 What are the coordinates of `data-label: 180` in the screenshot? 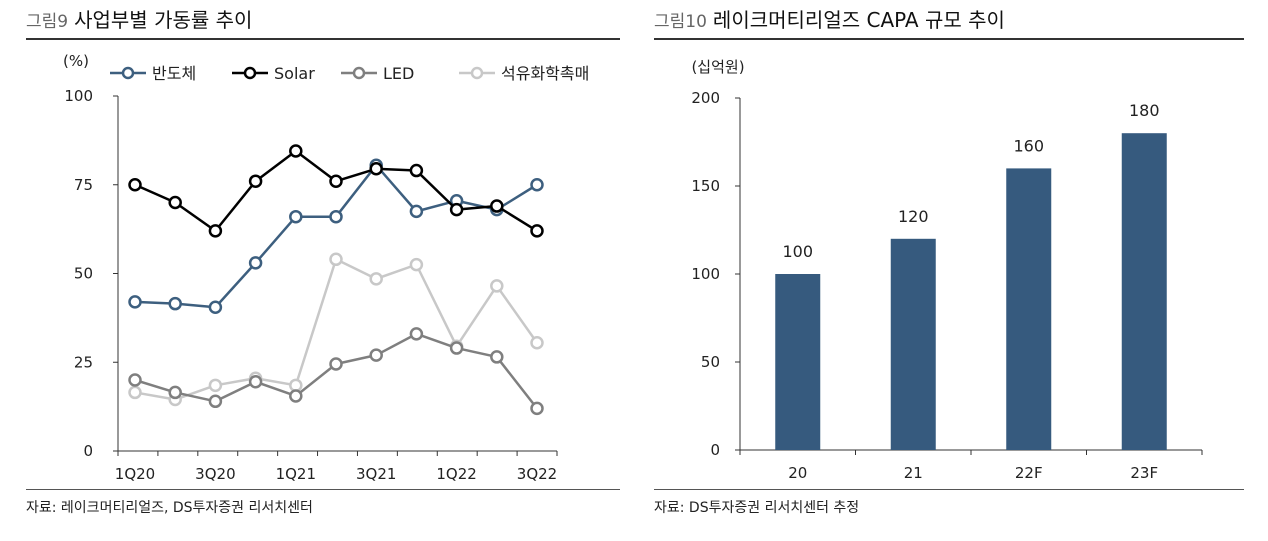 It's located at (1144, 110).